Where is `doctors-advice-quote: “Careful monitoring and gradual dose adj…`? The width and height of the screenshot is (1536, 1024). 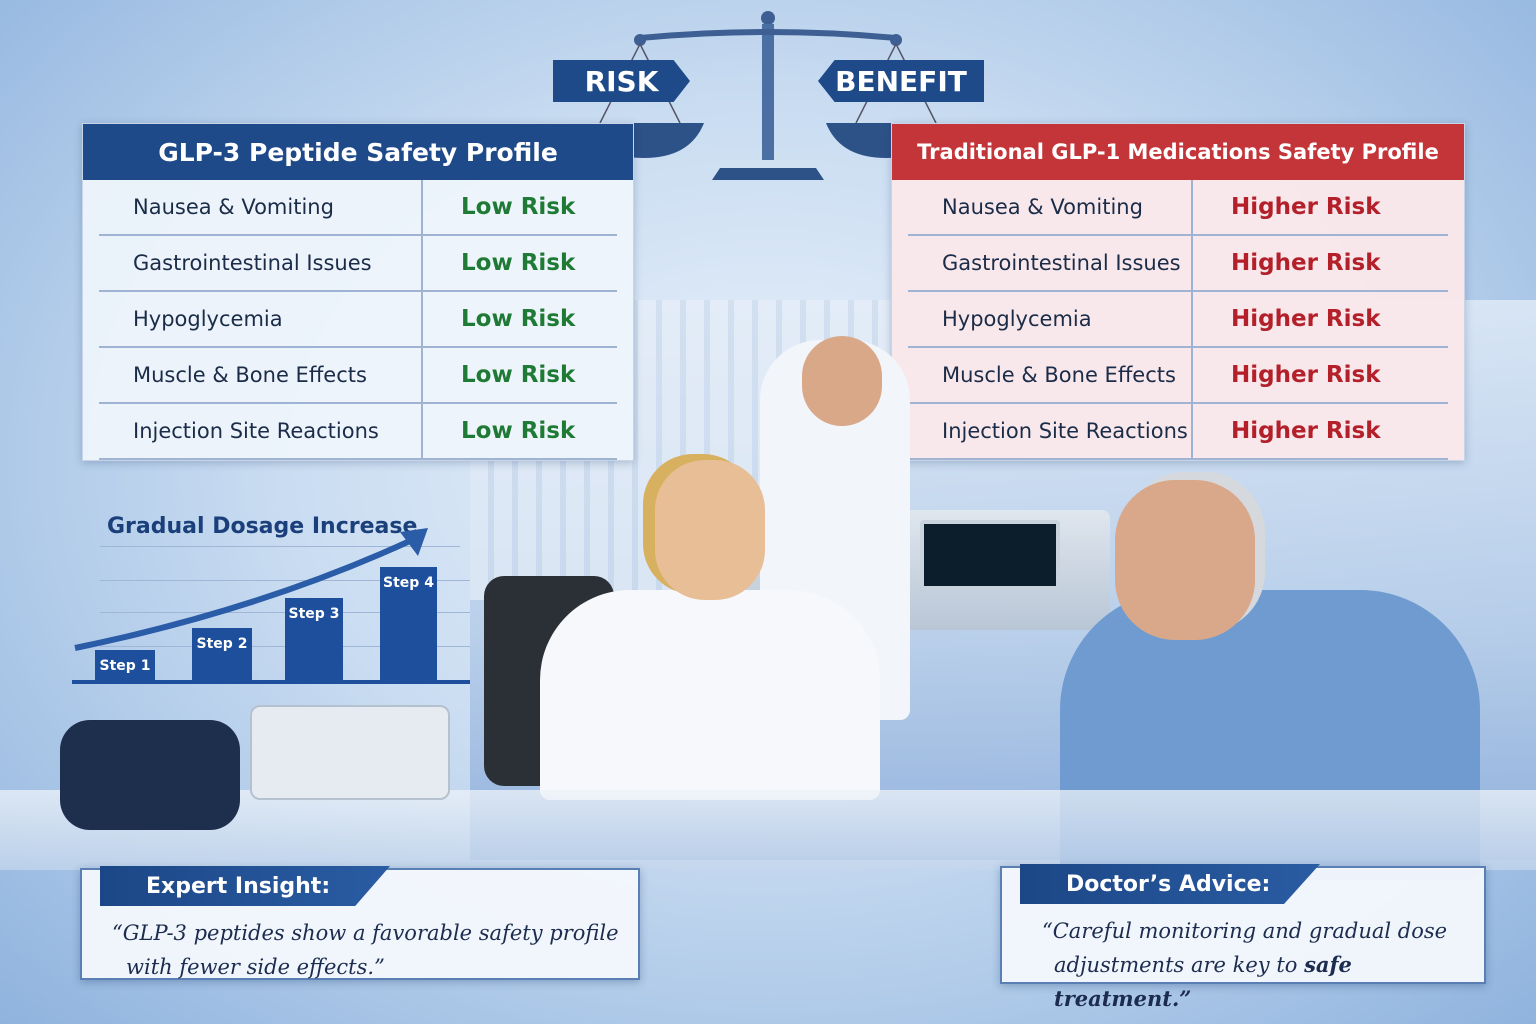 doctors-advice-quote: “Careful monitoring and gradual dose adj… is located at coordinates (1263, 965).